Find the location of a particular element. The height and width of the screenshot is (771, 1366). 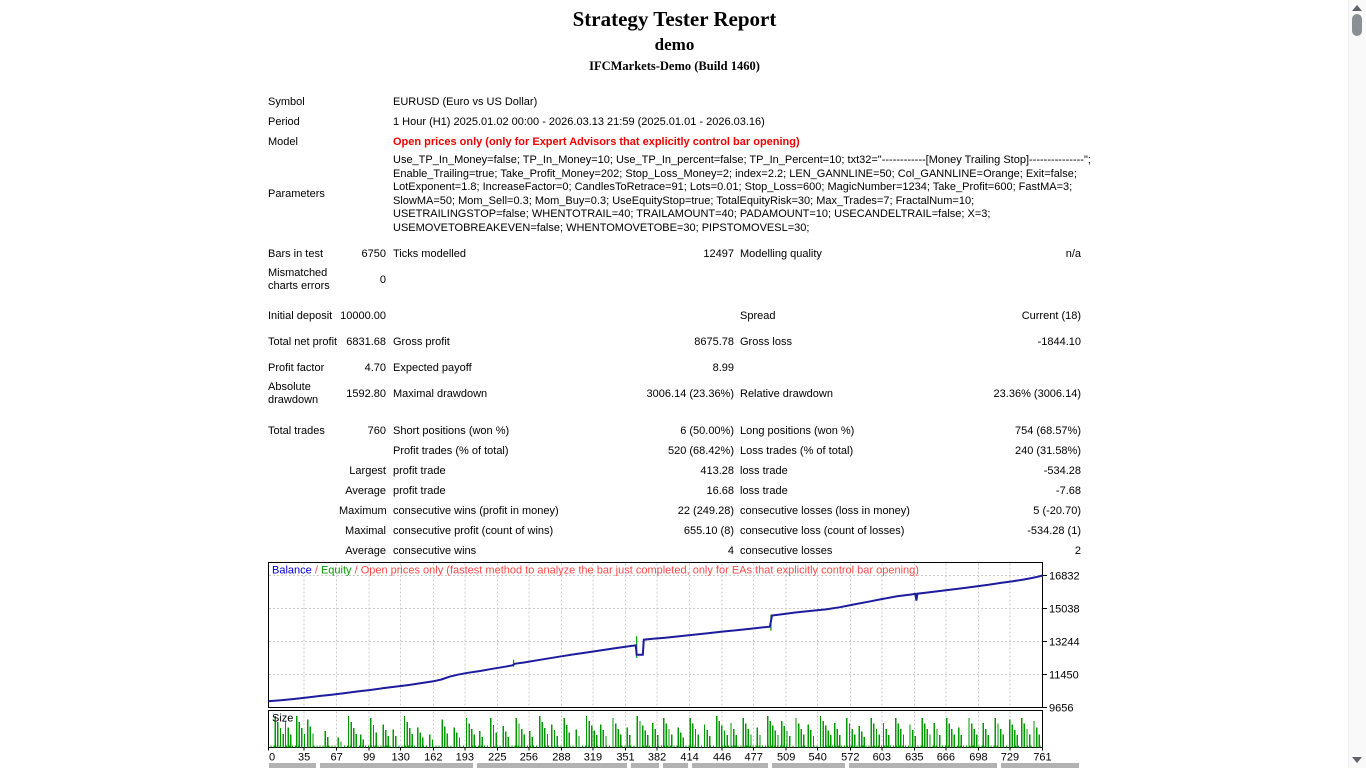

size-axis-label: Size is located at coordinates (282, 719).